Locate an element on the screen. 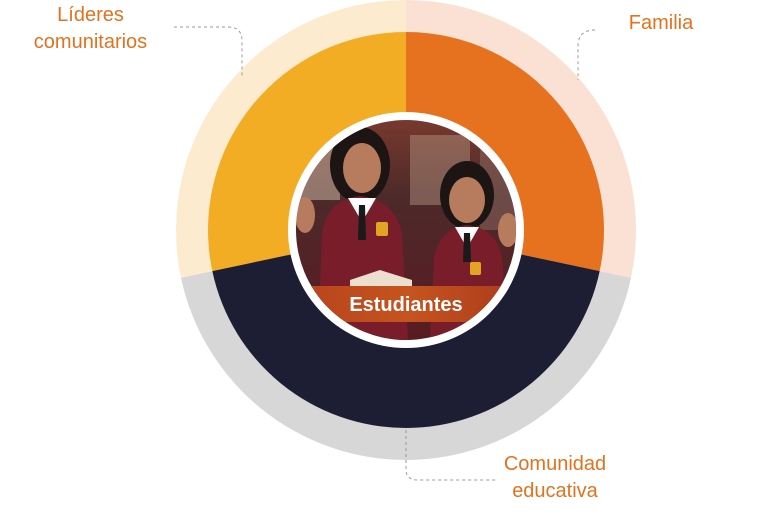 The height and width of the screenshot is (515, 768). lideres-label-line-1: Líderes is located at coordinates (90, 15).